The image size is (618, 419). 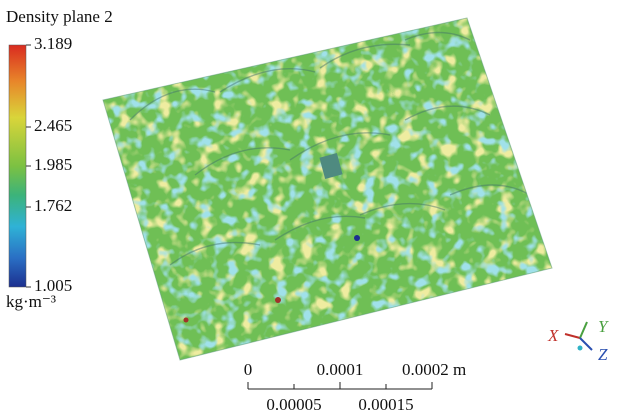 What do you see at coordinates (53, 125) in the screenshot?
I see `colorbar-tick-label: 2.465` at bounding box center [53, 125].